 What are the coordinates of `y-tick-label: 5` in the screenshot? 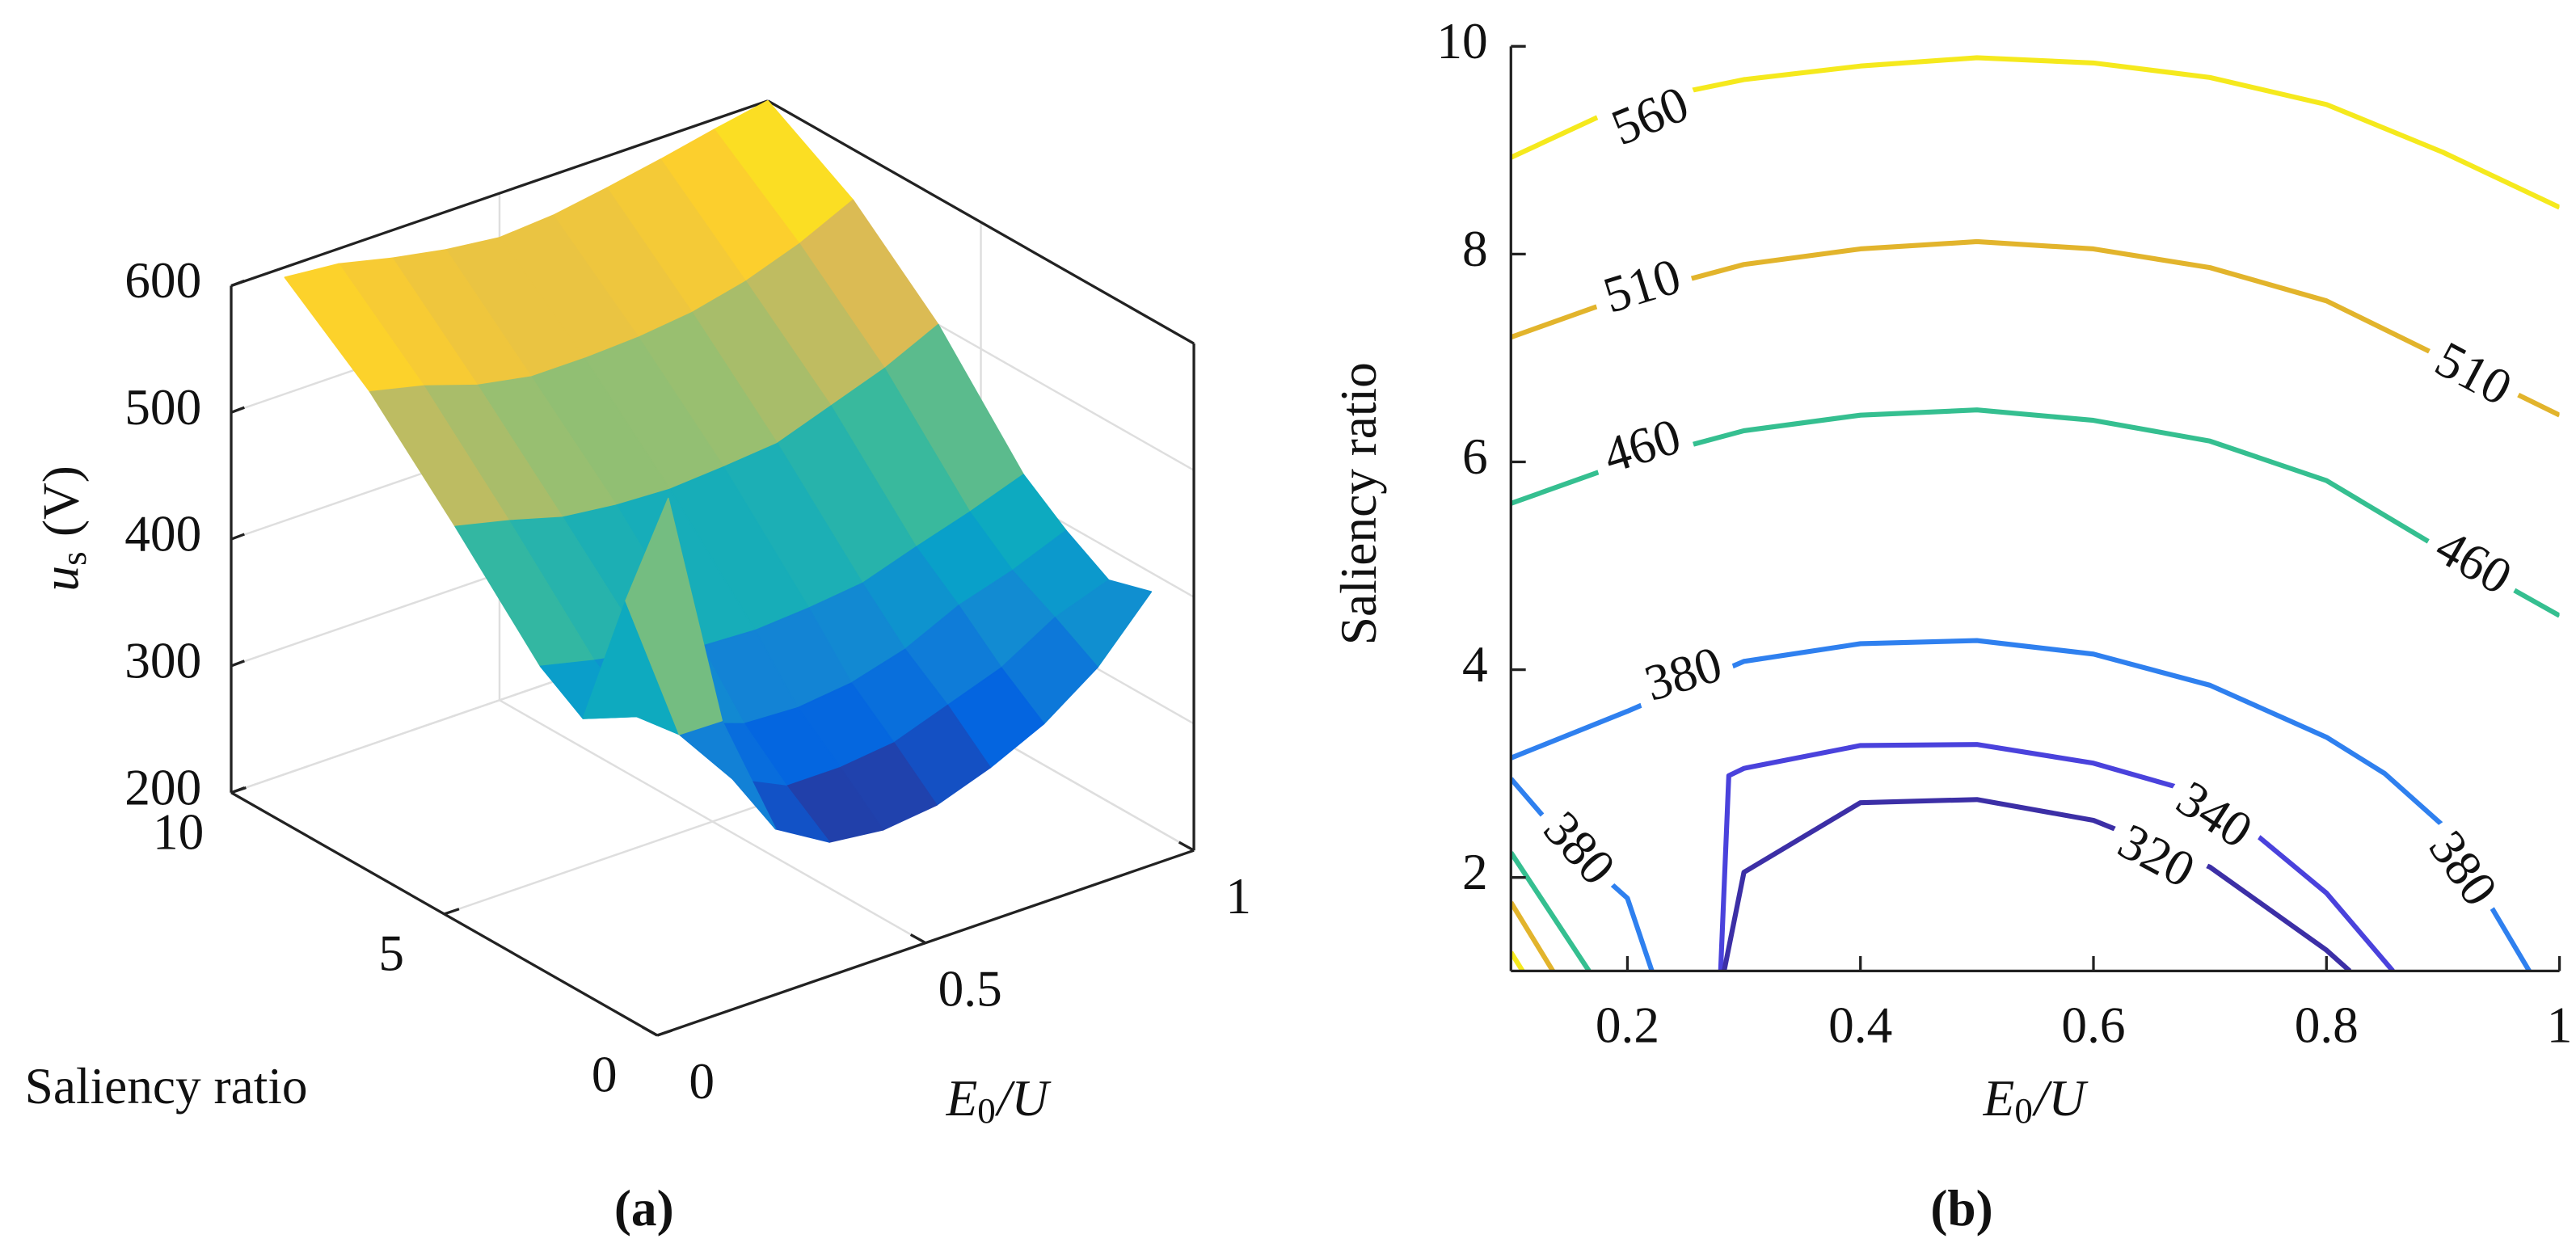 It's located at (391, 953).